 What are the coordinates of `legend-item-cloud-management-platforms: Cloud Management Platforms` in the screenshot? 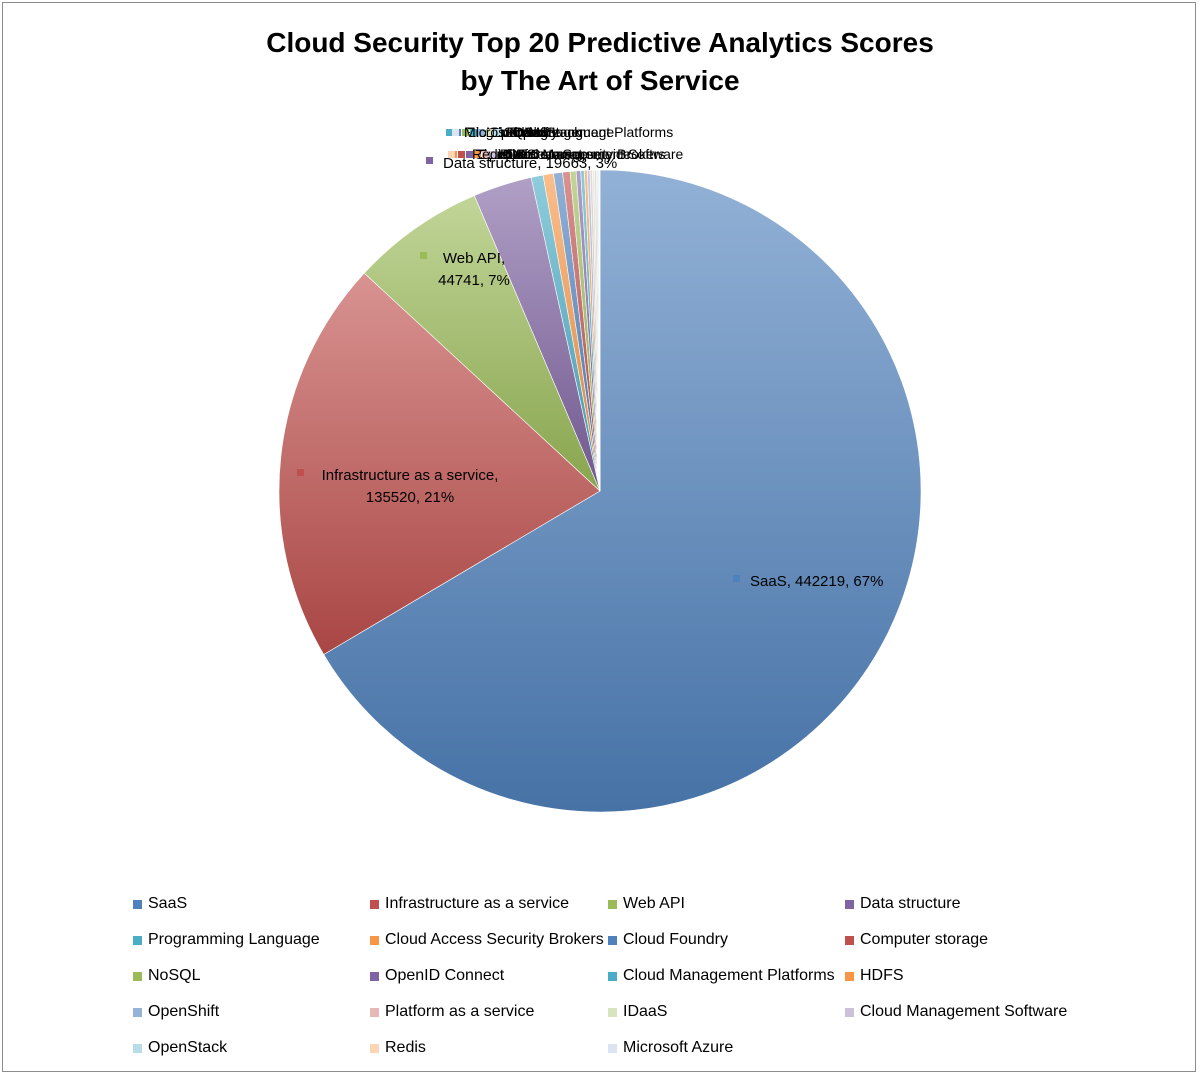 It's located at (721, 976).